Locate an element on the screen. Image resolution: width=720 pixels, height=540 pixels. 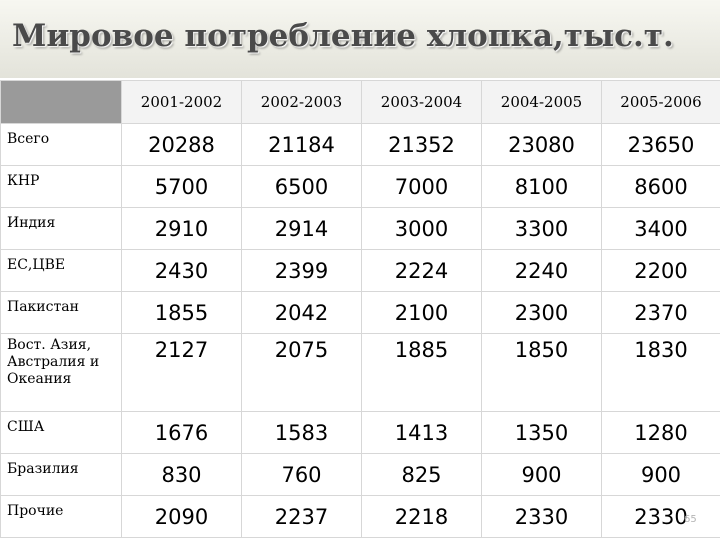
value-cell: 2399 is located at coordinates (301, 270).